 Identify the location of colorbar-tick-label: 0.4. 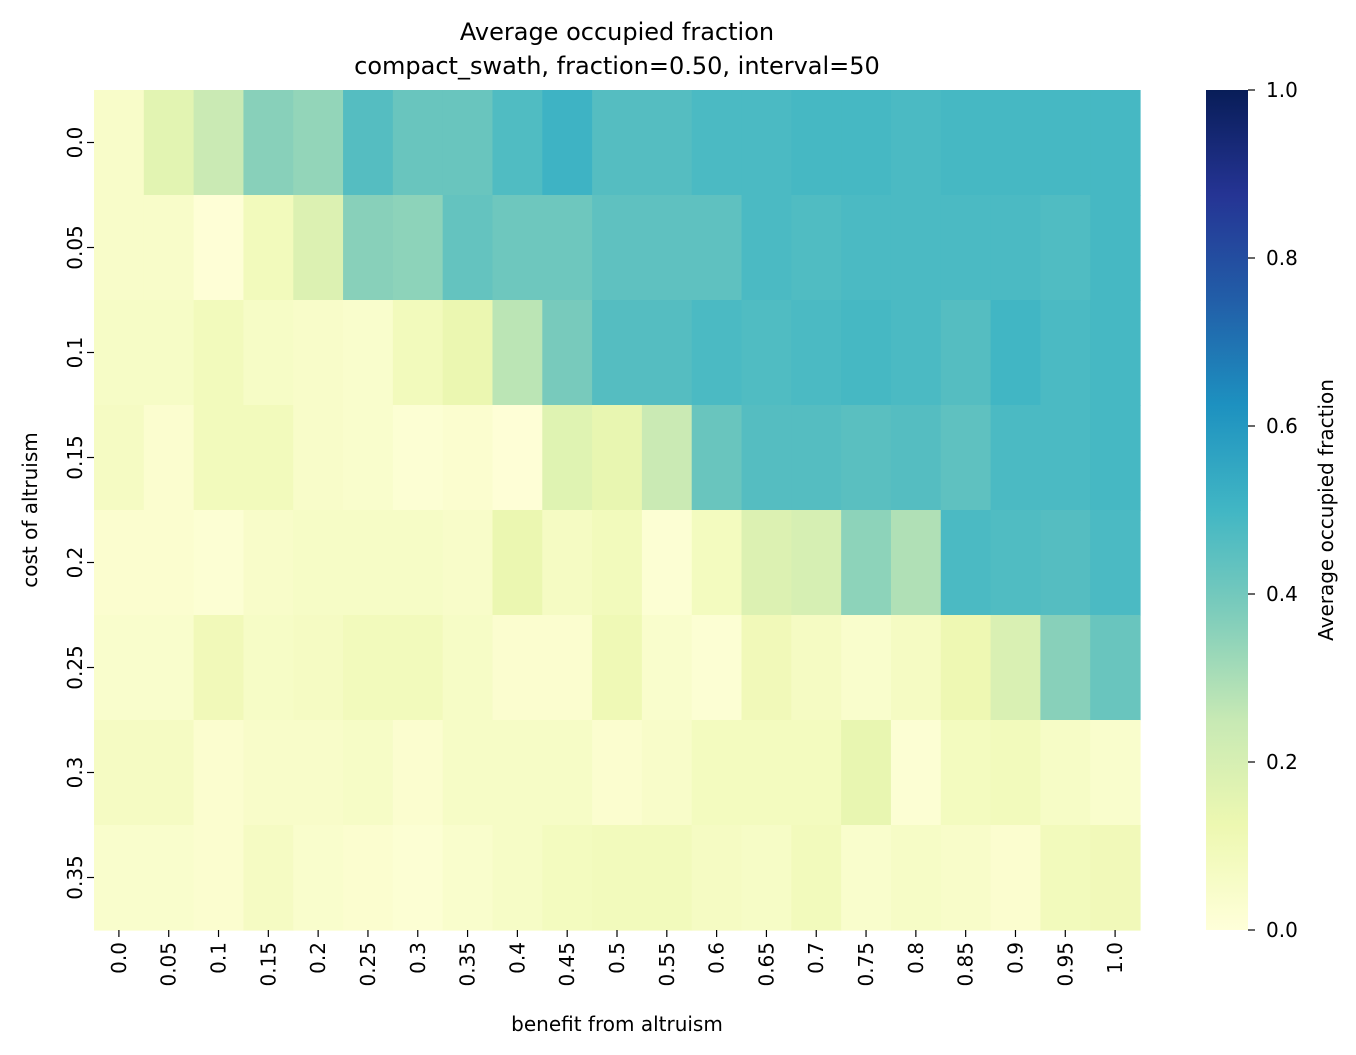
(1282, 594).